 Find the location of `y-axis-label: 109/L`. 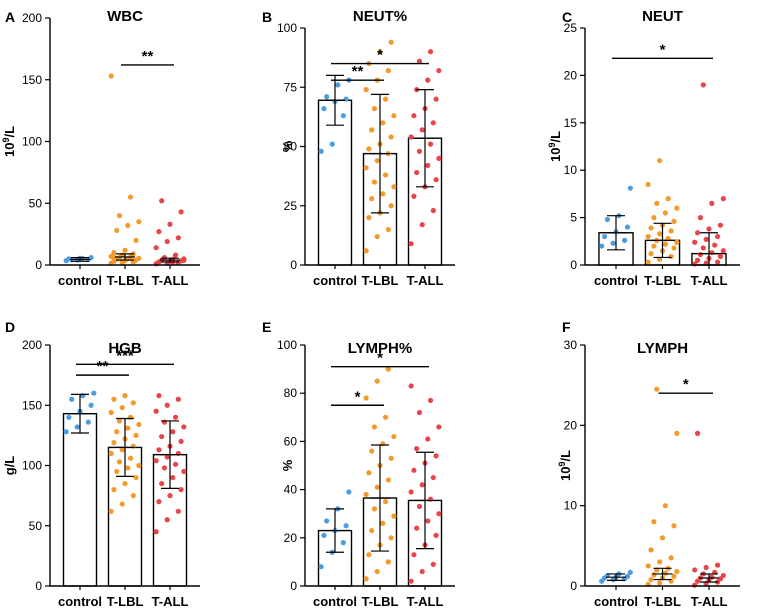

y-axis-label: 109/L is located at coordinates (9, 141).